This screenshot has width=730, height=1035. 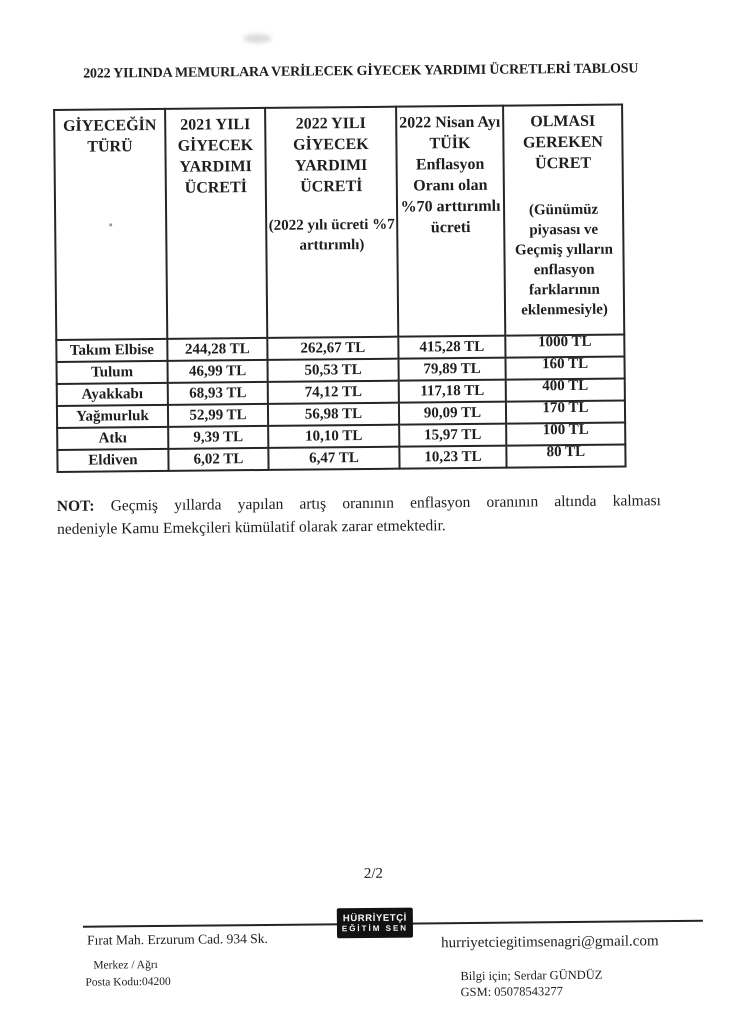 What do you see at coordinates (333, 414) in the screenshot?
I see `cell-2022-value: 56,98 TL` at bounding box center [333, 414].